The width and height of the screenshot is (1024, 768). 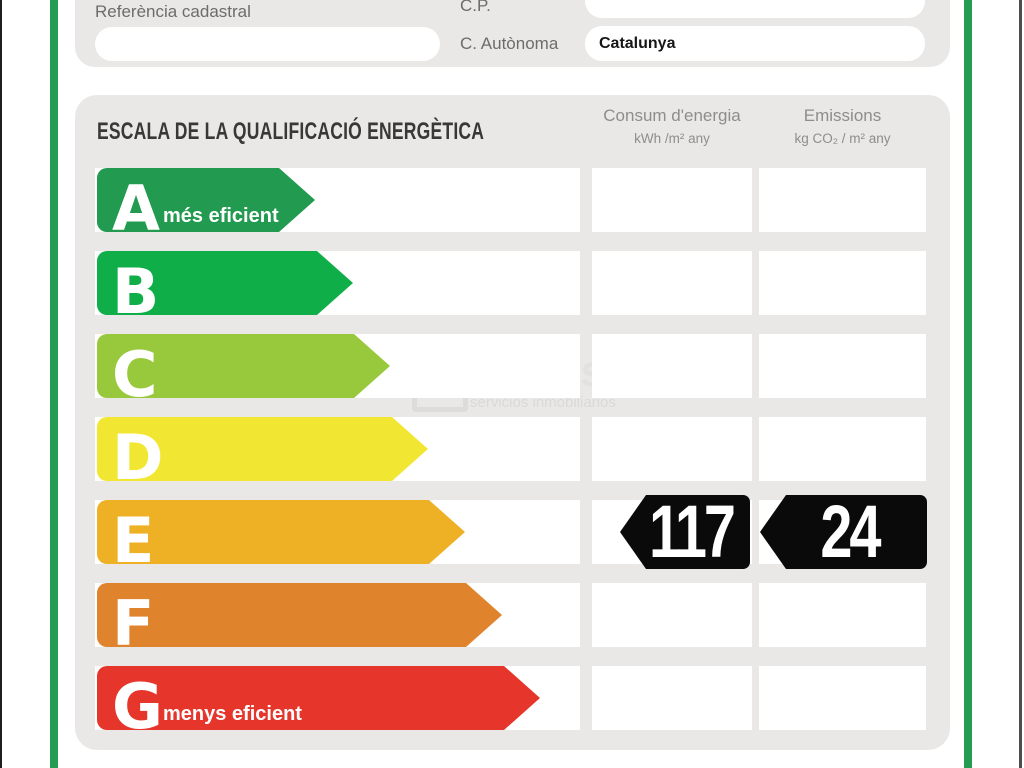 I want to click on referencia-label: Referència cadastral, so click(x=173, y=11).